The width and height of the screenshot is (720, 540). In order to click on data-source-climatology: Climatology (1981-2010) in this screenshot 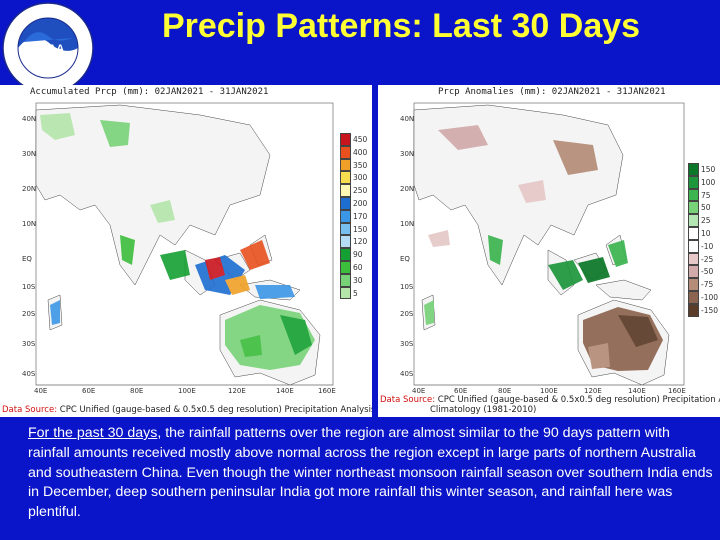, I will do `click(483, 410)`.